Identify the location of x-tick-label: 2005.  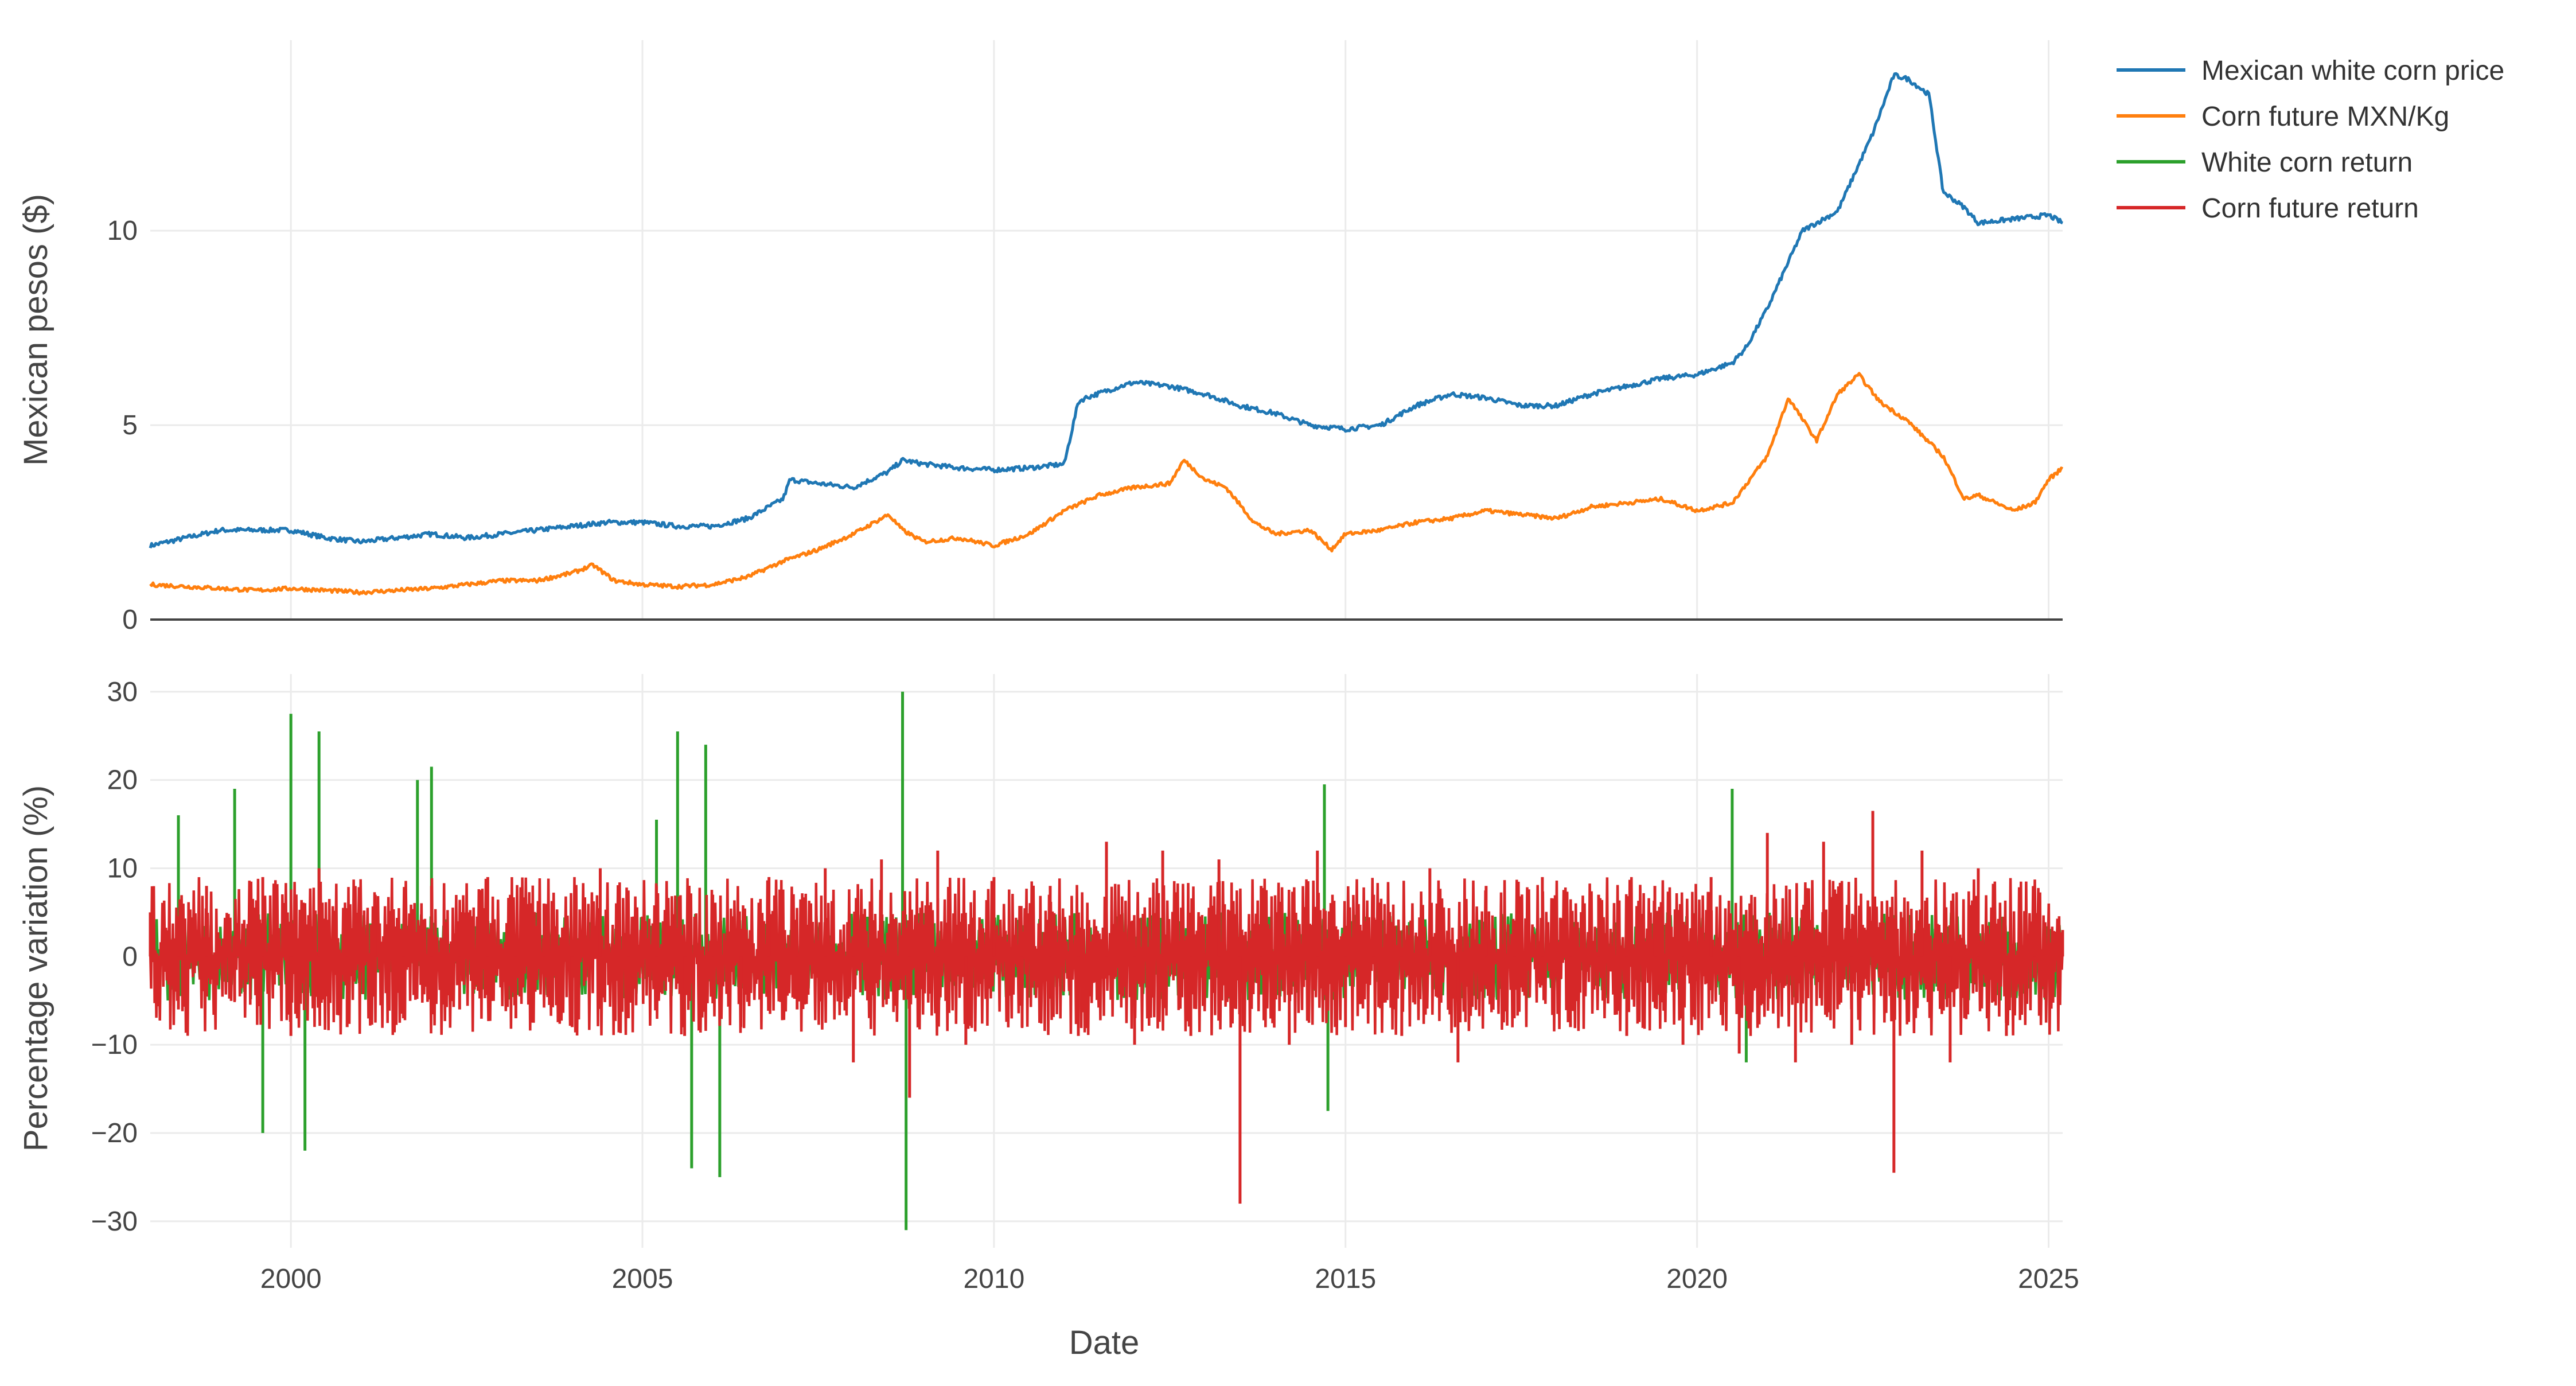
(642, 1279).